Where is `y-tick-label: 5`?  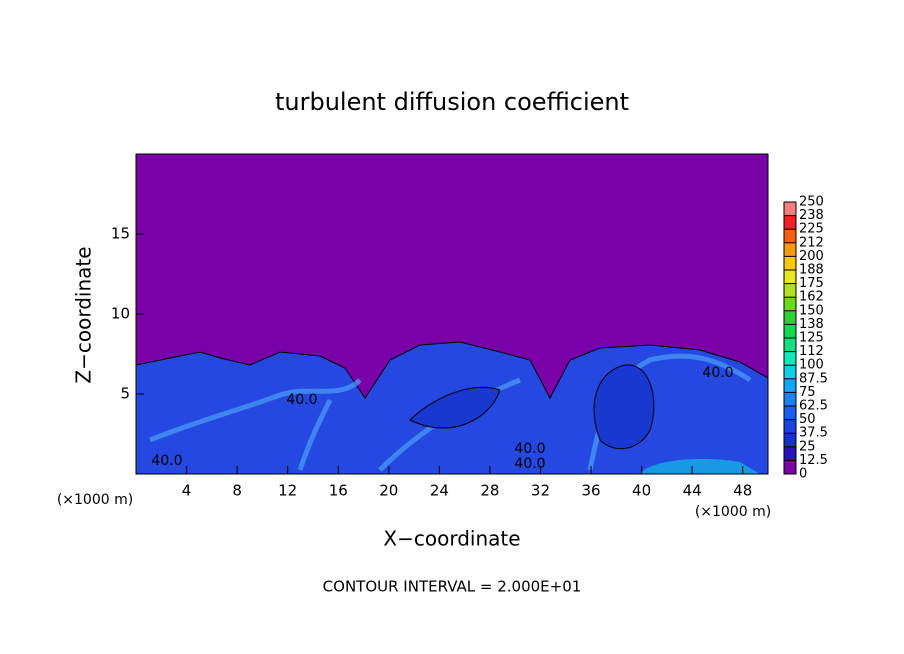
y-tick-label: 5 is located at coordinates (125, 394).